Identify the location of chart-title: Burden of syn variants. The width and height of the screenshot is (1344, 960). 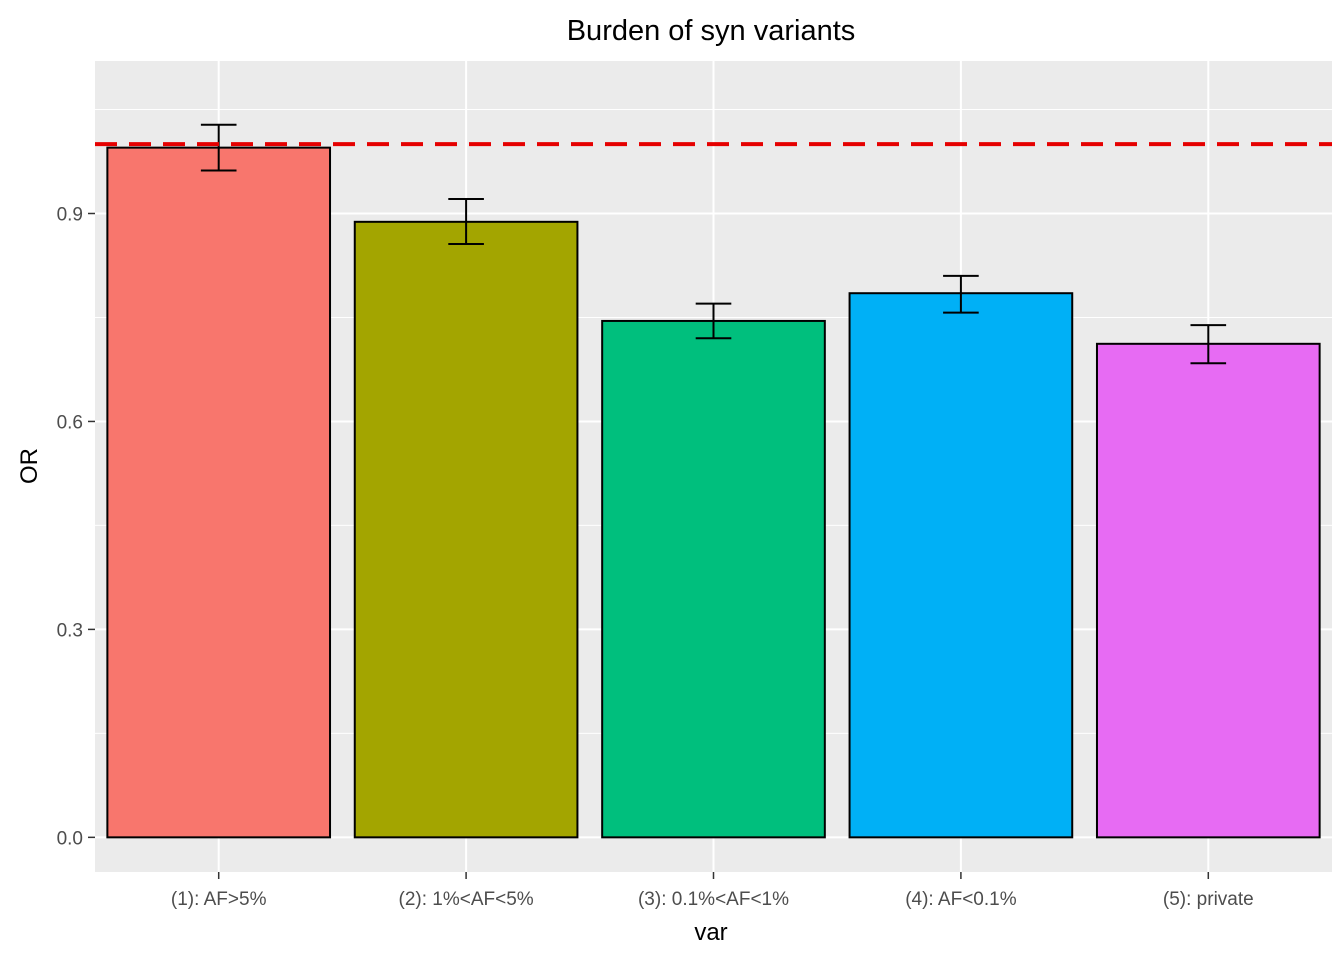
(711, 31).